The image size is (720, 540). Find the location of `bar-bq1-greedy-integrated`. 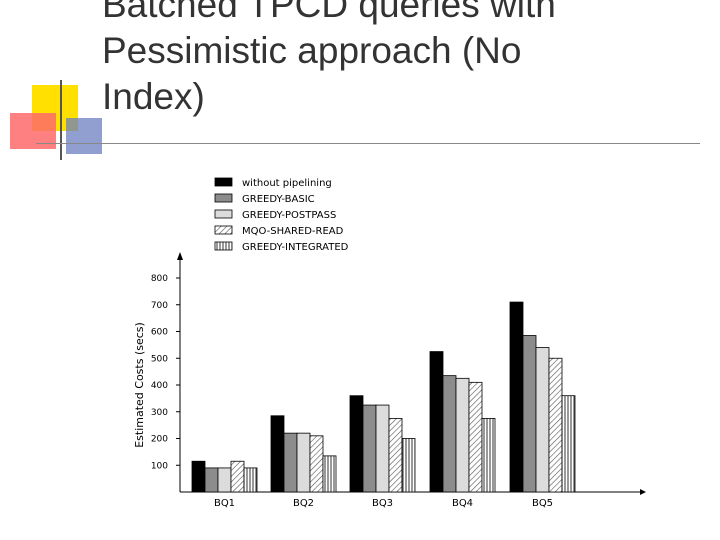

bar-bq1-greedy-integrated is located at coordinates (250, 480).